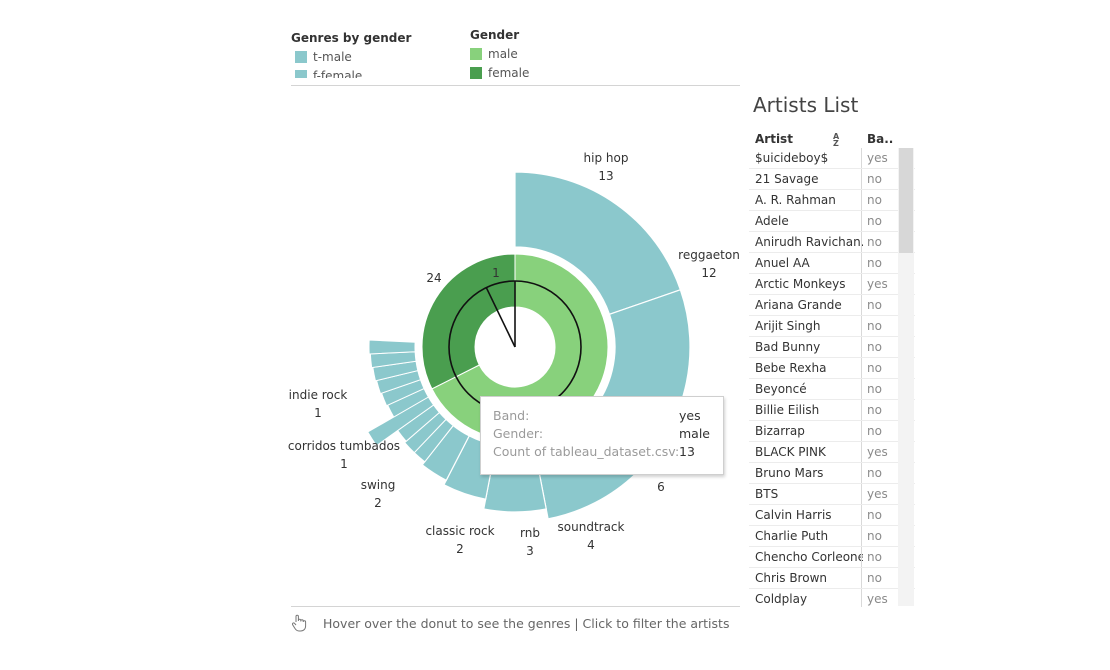  I want to click on genre-label: corridos tumbados, so click(344, 446).